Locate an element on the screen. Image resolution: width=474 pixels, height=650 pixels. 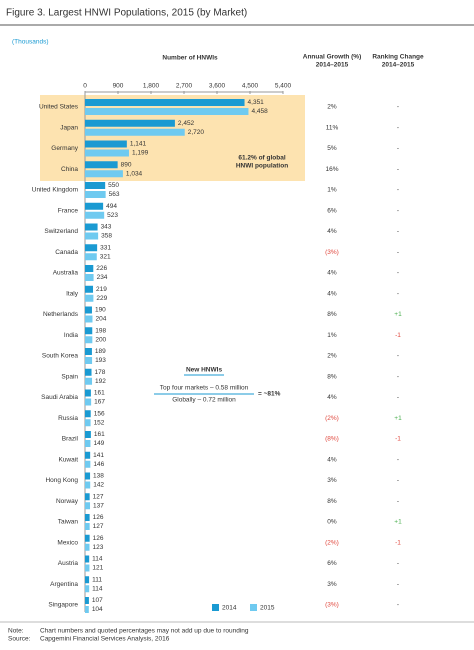
value-label: 161 is located at coordinates (99, 393).